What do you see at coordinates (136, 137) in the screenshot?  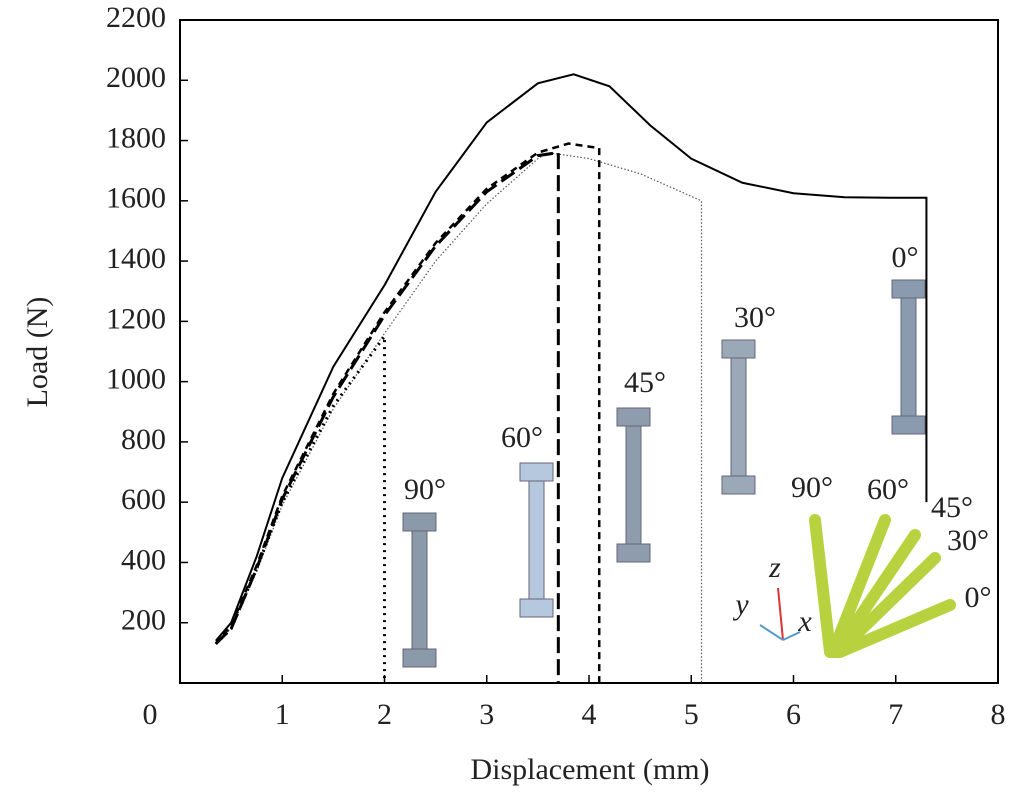 I see `y-tick-label: 1800` at bounding box center [136, 137].